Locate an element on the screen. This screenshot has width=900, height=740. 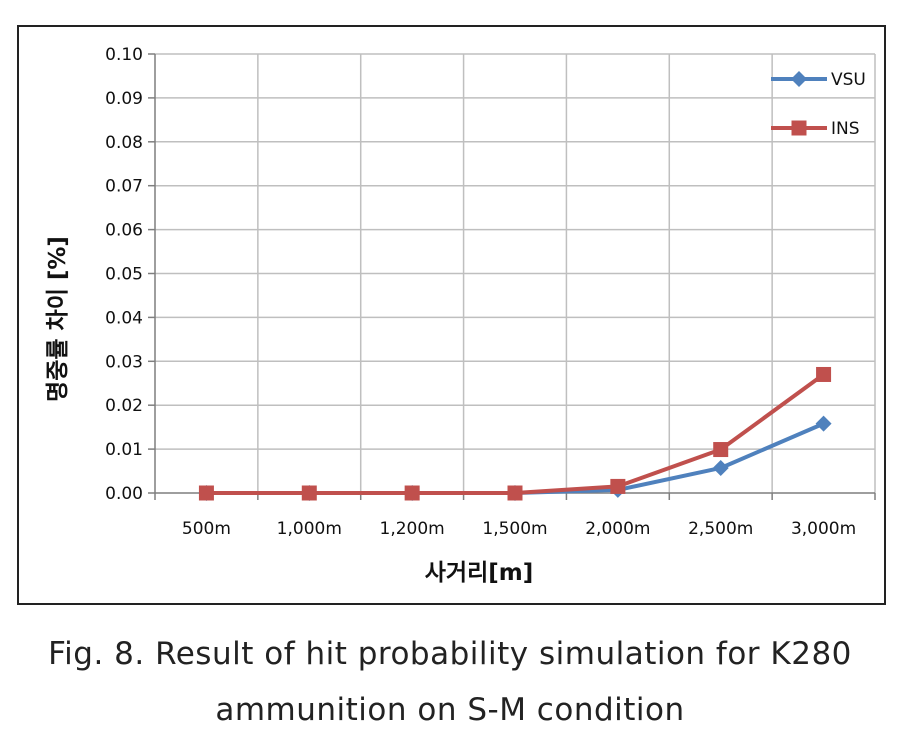
legend-label-ins: INS is located at coordinates (845, 129).